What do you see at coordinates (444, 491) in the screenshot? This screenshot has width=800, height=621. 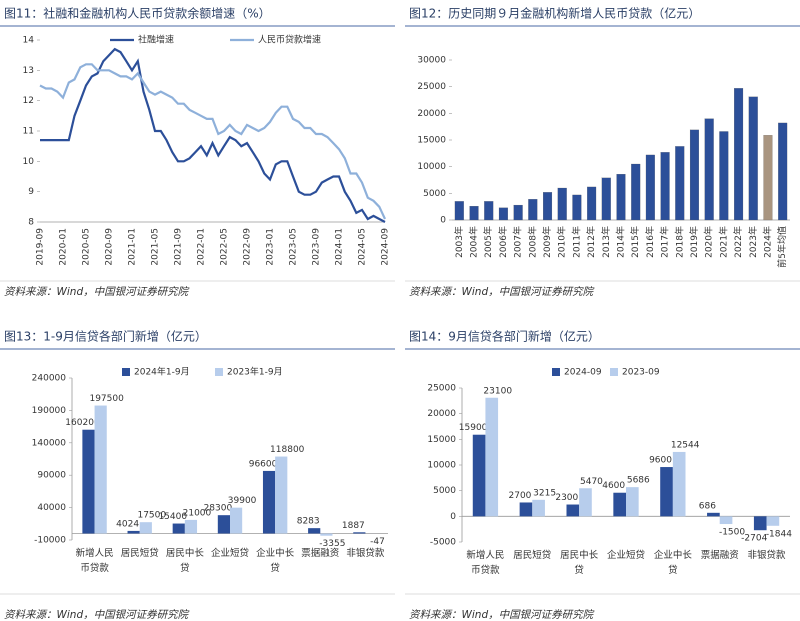 I see `y-tick-label: 5000` at bounding box center [444, 491].